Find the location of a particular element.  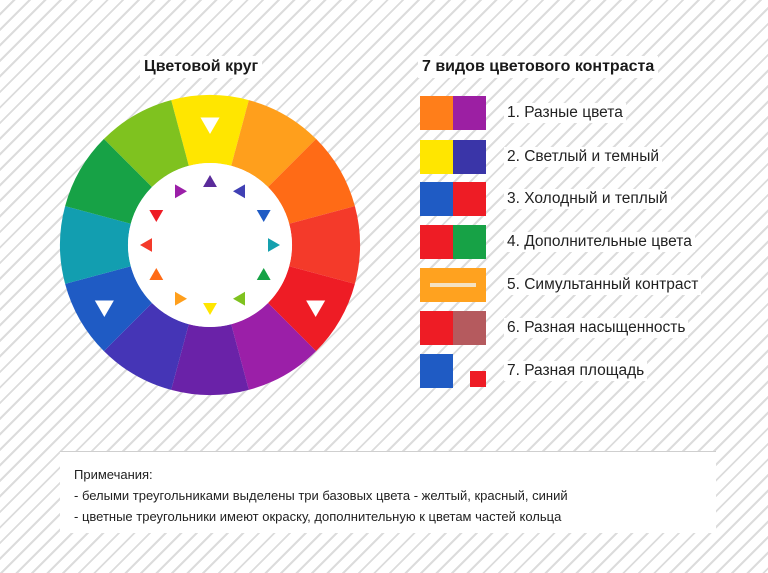

notes-heading: Примечания: is located at coordinates (113, 474).